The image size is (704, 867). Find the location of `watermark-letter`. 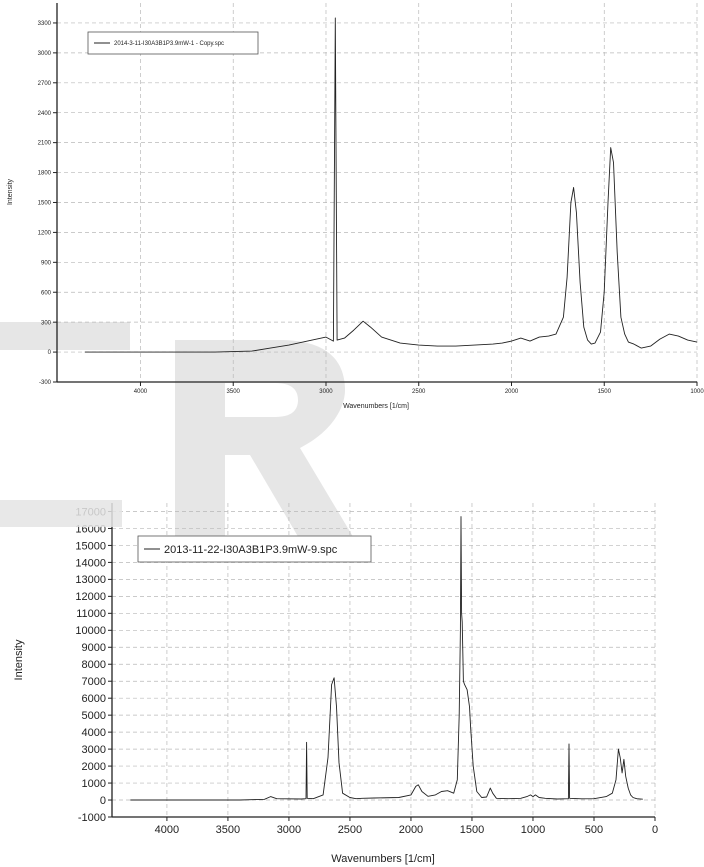

watermark-letter is located at coordinates (265, 440).